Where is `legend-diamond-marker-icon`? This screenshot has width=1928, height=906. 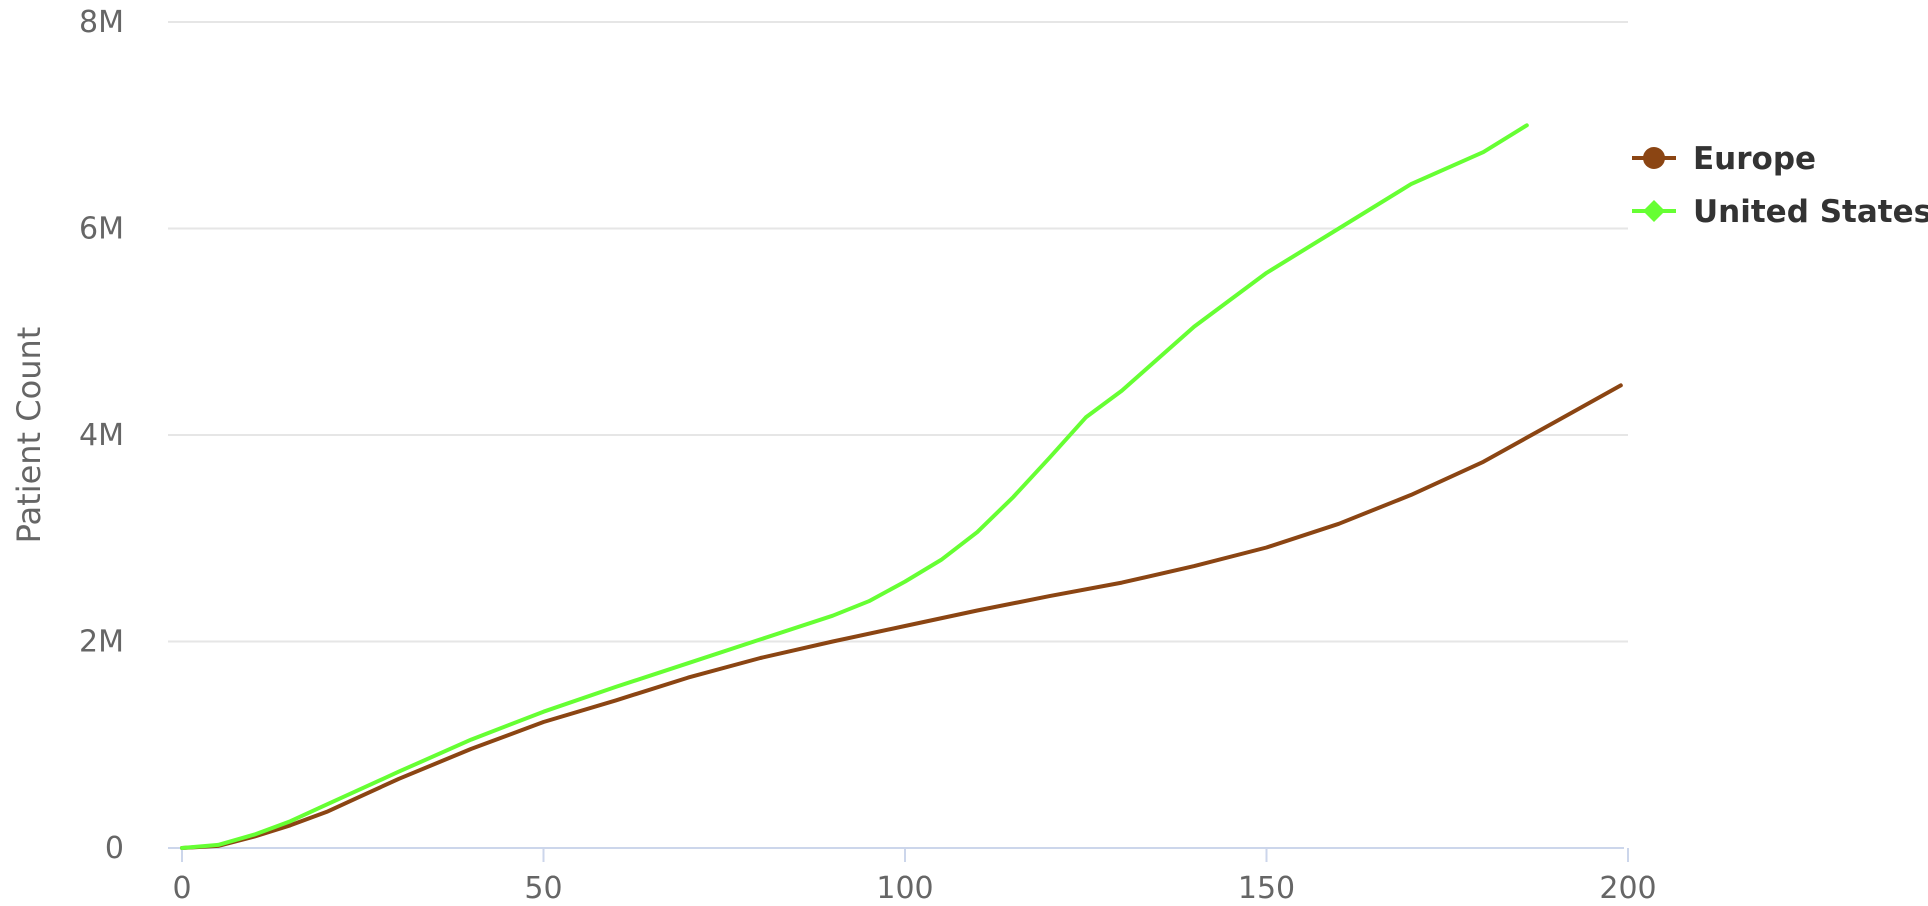
legend-diamond-marker-icon is located at coordinates (1654, 211).